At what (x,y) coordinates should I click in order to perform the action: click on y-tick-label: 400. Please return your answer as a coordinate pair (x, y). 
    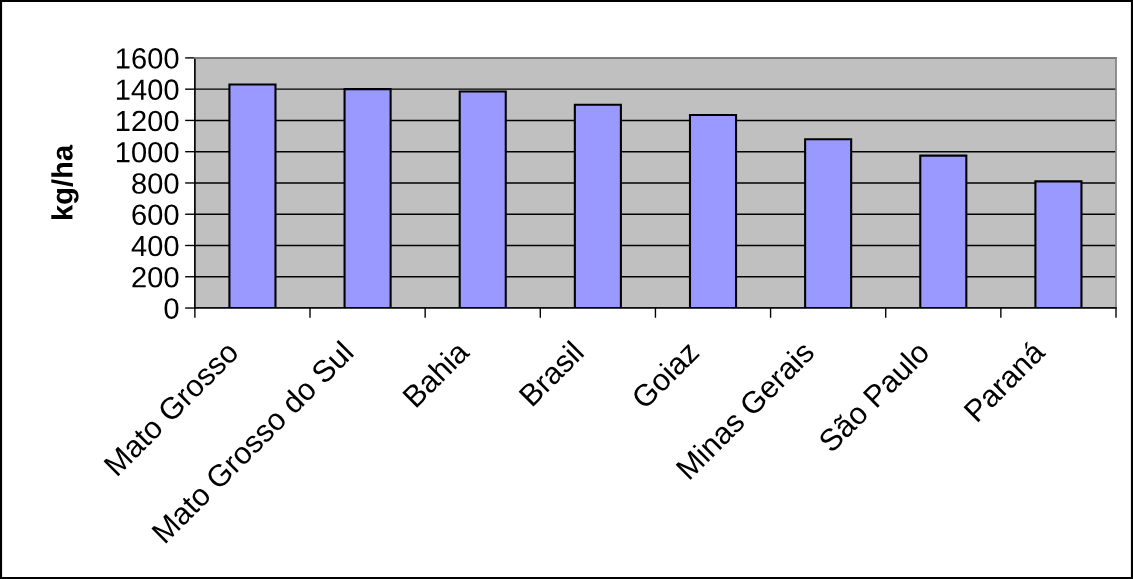
    Looking at the image, I should click on (155, 246).